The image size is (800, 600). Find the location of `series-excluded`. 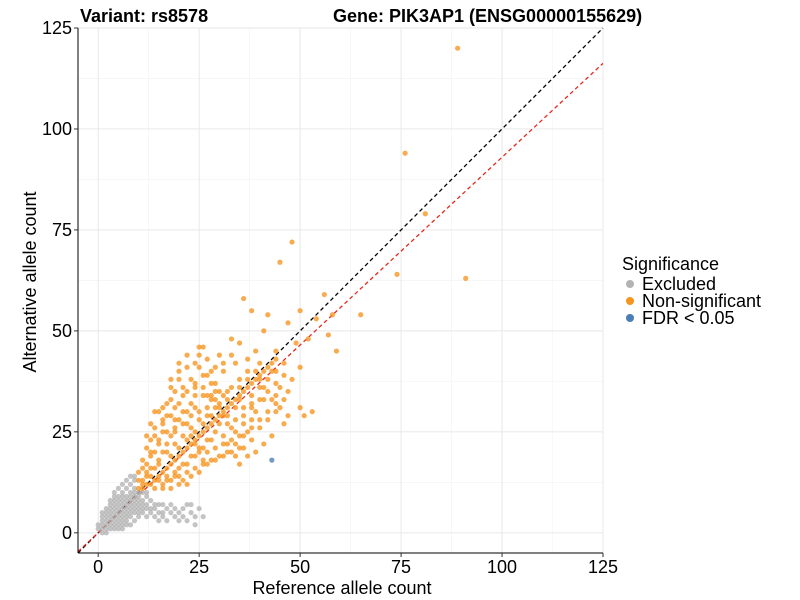

series-excluded is located at coordinates (150, 504).